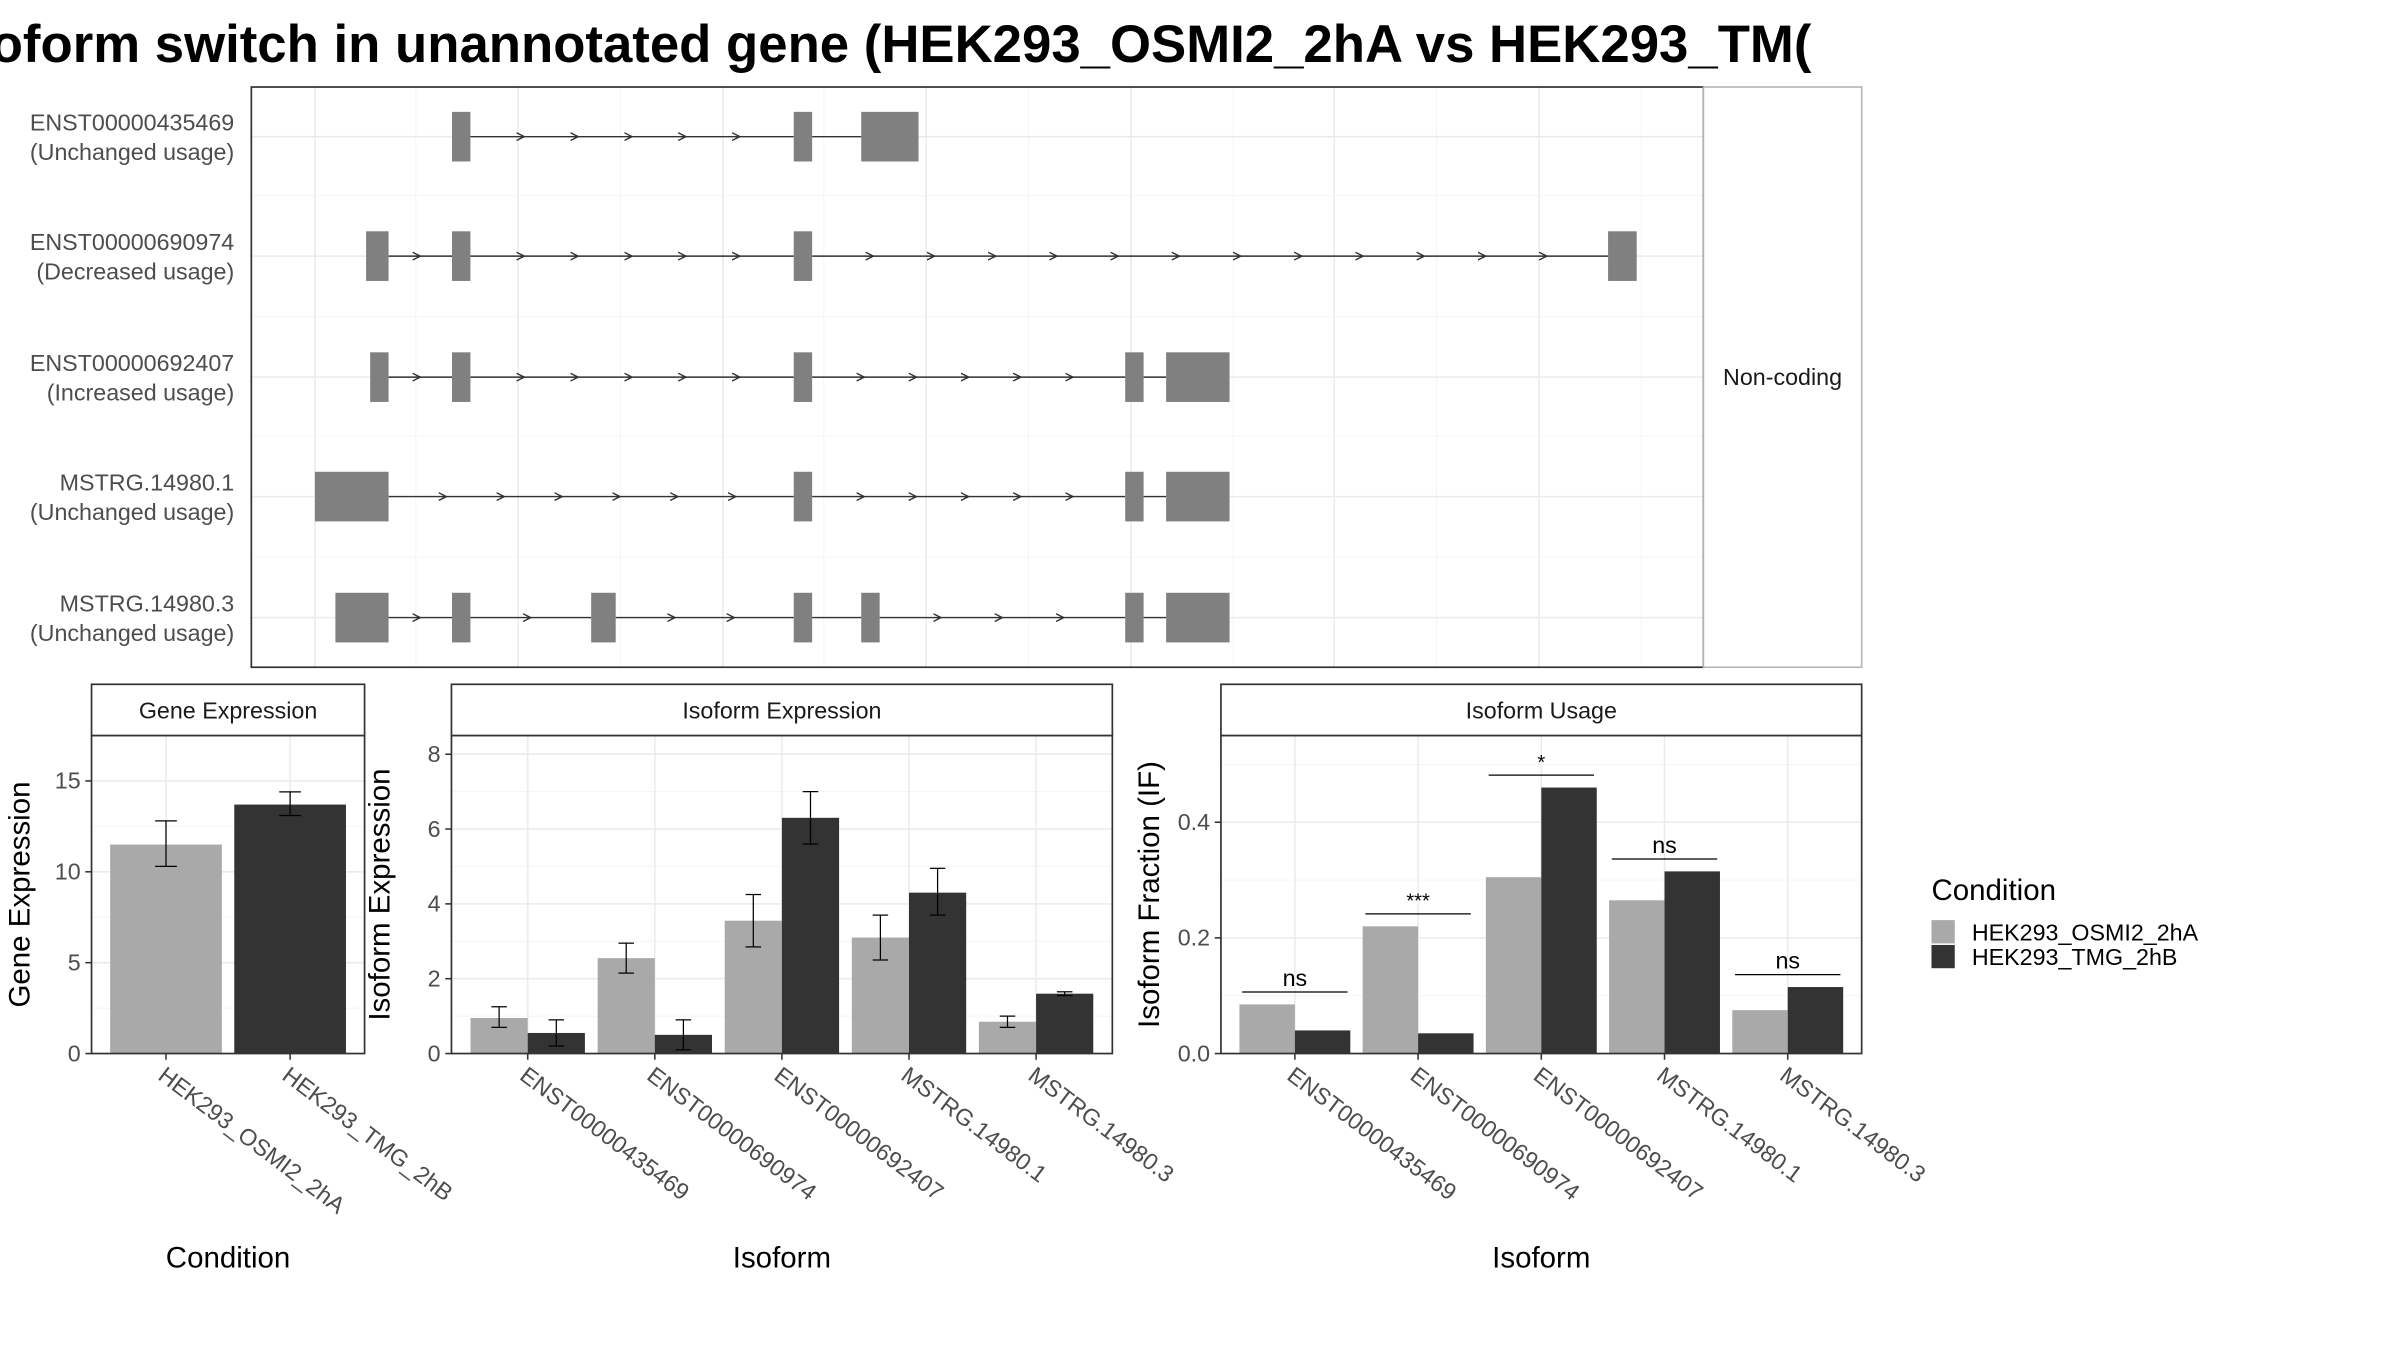  Describe the element at coordinates (2085, 932) in the screenshot. I see `legend-label: HEK293_OSMI2_2hA` at that location.